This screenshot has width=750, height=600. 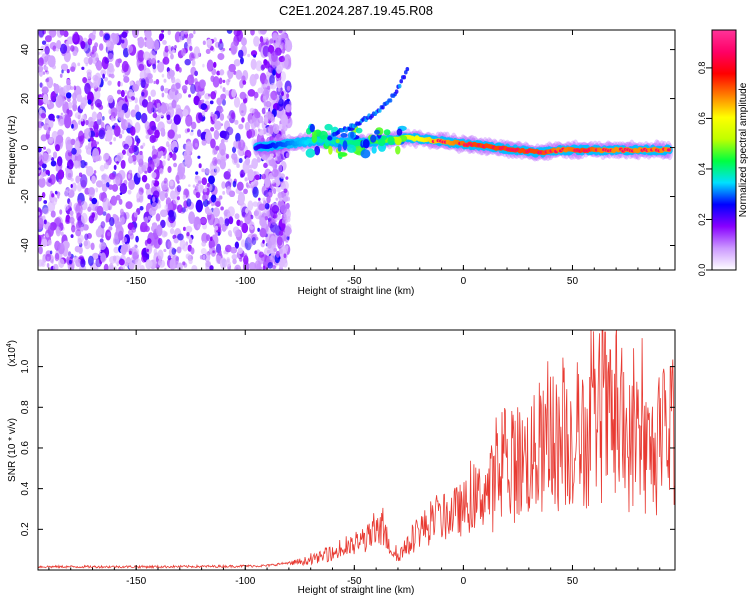 I want to click on snr-y-tick-label: 0.6, so click(x=25, y=448).